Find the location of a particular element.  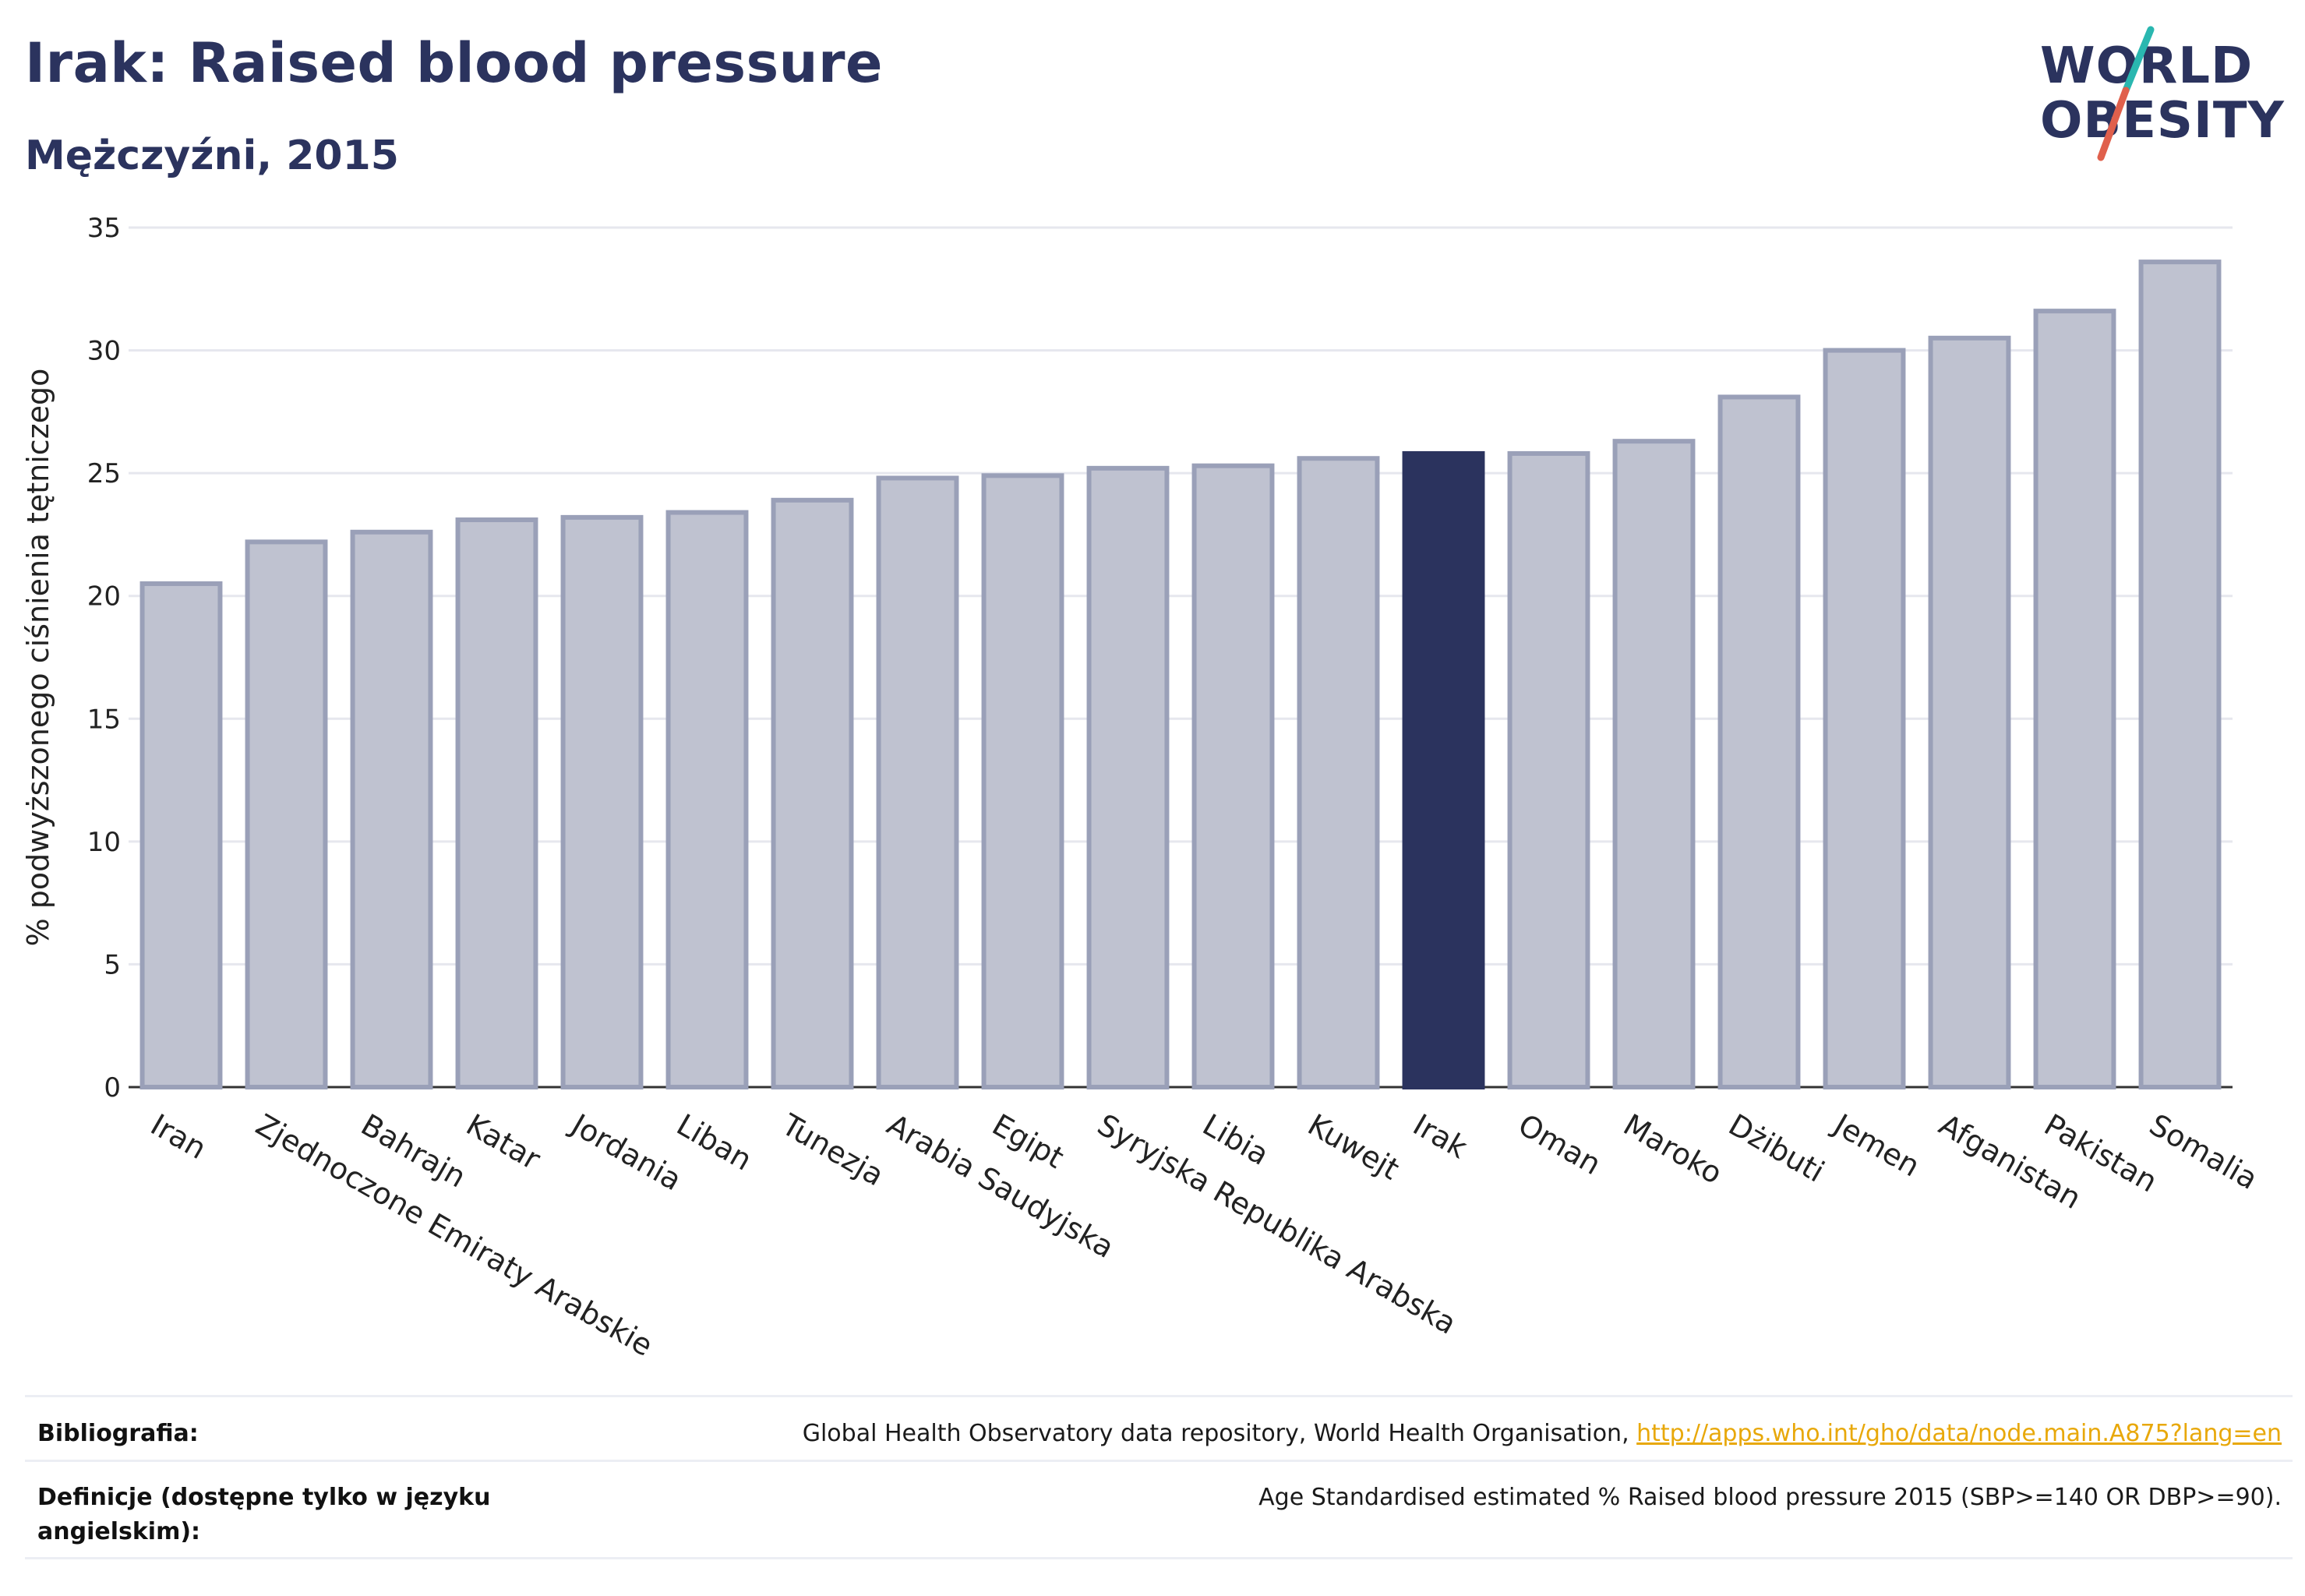

x-tick-label: Irak is located at coordinates (1440, 1136).